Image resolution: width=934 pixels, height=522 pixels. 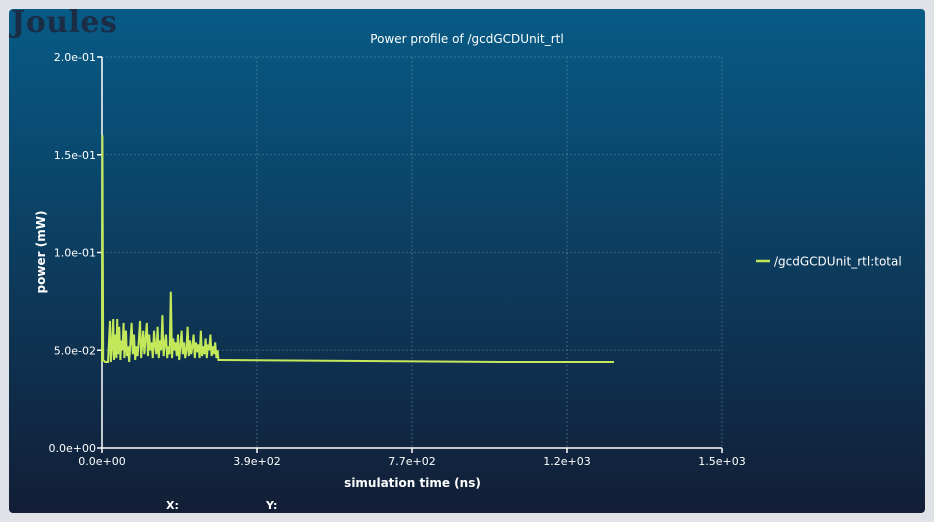 What do you see at coordinates (721, 461) in the screenshot?
I see `x-tick-label: 1.5e+03` at bounding box center [721, 461].